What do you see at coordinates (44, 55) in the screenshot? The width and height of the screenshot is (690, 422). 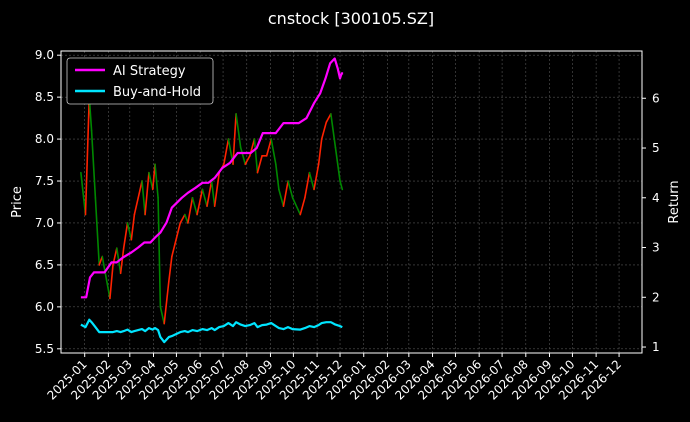 I see `y-tick-label: 9.0` at bounding box center [44, 55].